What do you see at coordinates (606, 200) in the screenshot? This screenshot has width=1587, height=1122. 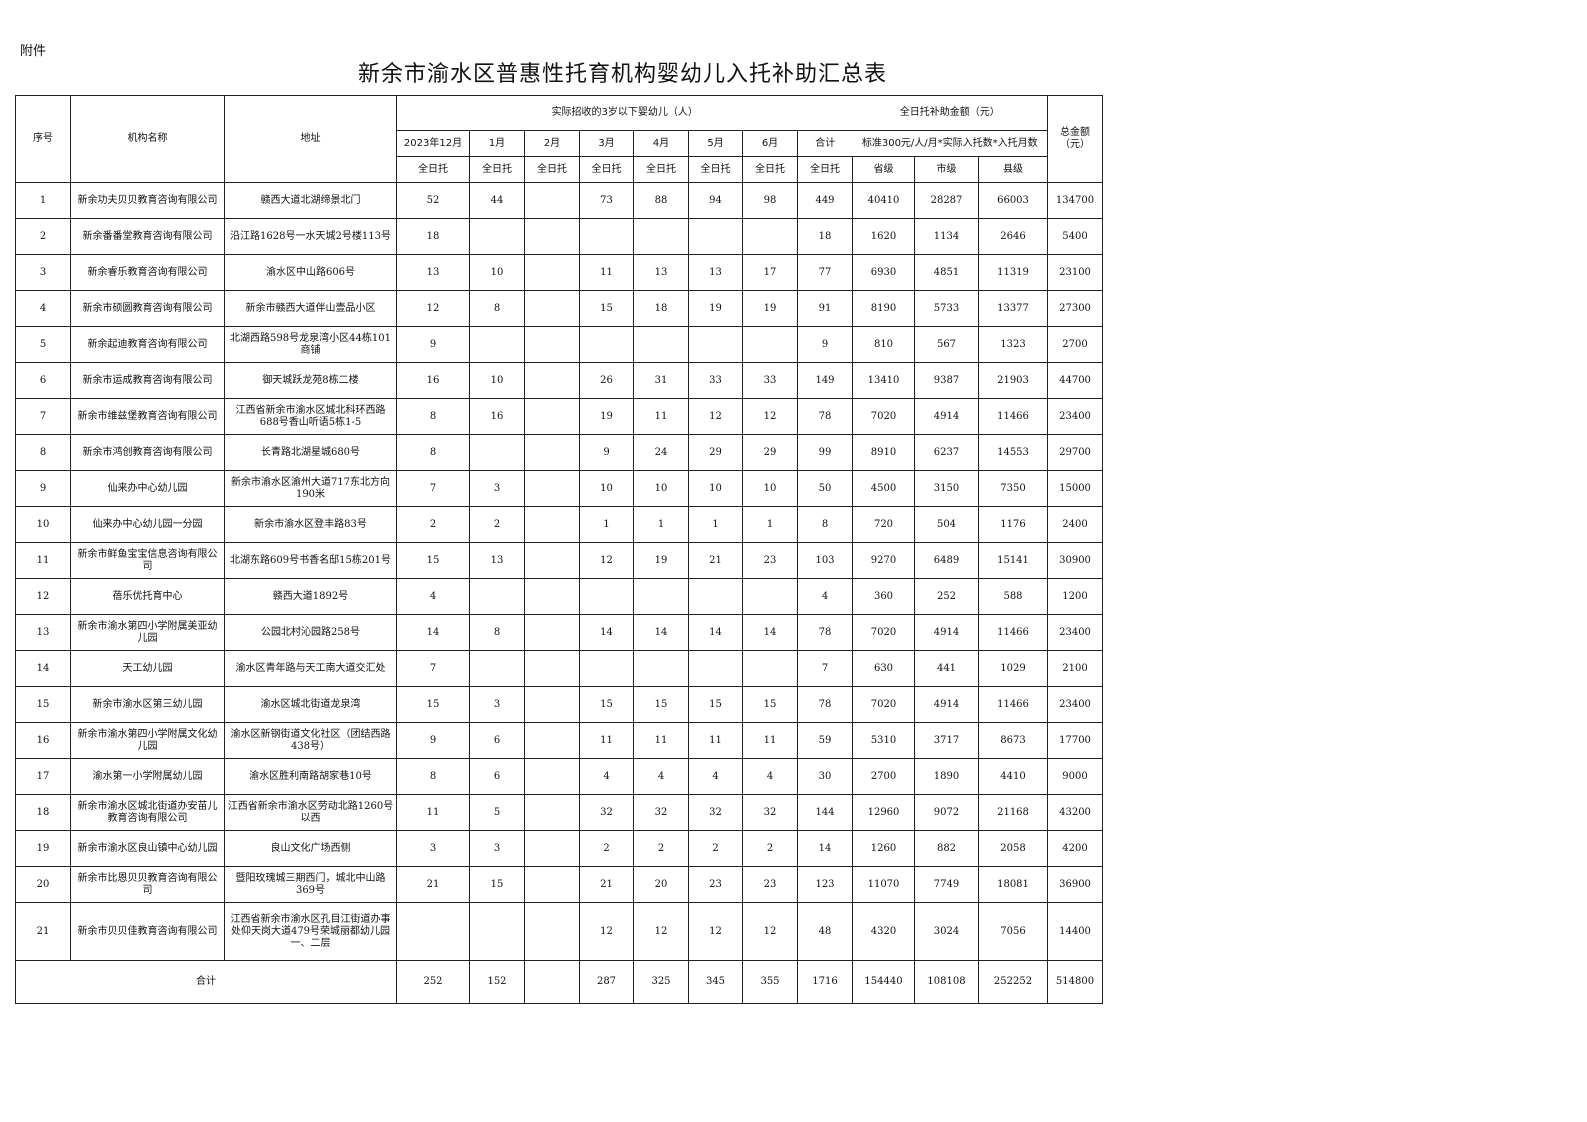 I see `enrolled-month: 73` at bounding box center [606, 200].